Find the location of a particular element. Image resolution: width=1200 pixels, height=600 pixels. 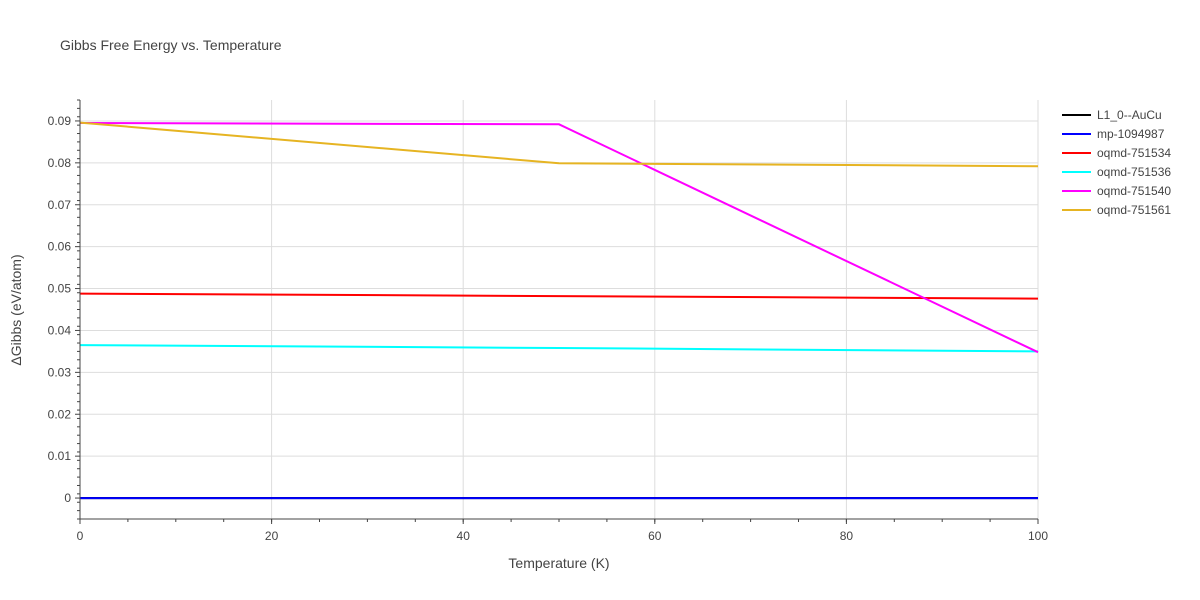

chart-title: Gibbs Free Energy vs. Temperature is located at coordinates (171, 45).